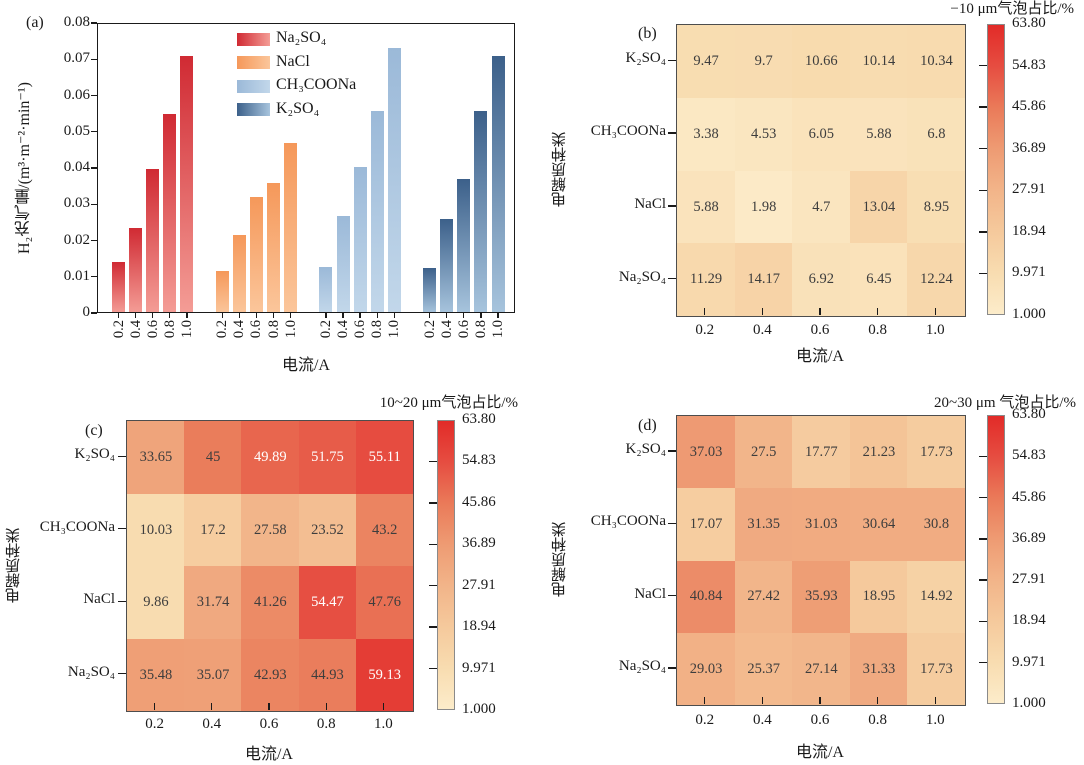  I want to click on heatmap-cell: 17.73, so click(936, 668).